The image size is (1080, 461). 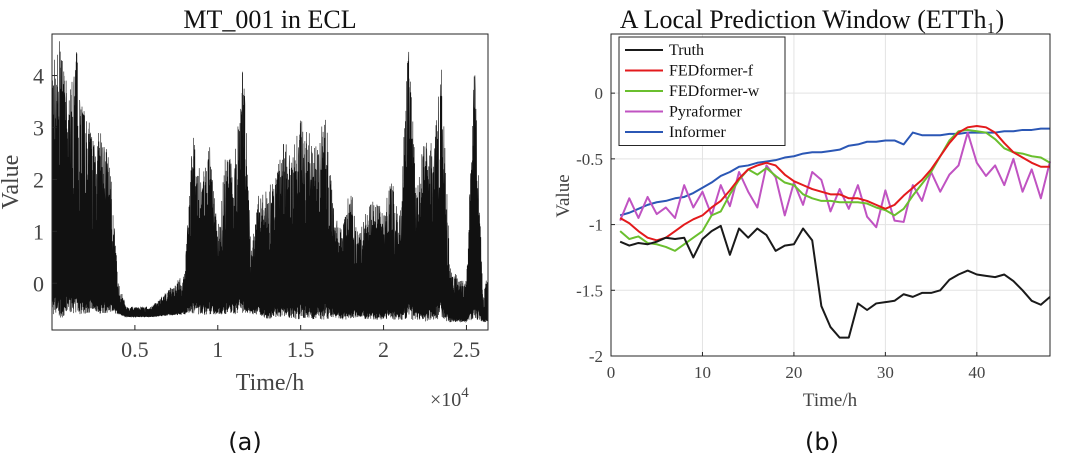 I want to click on panel-a-x-multiplier-base: ×10, so click(x=445, y=400).